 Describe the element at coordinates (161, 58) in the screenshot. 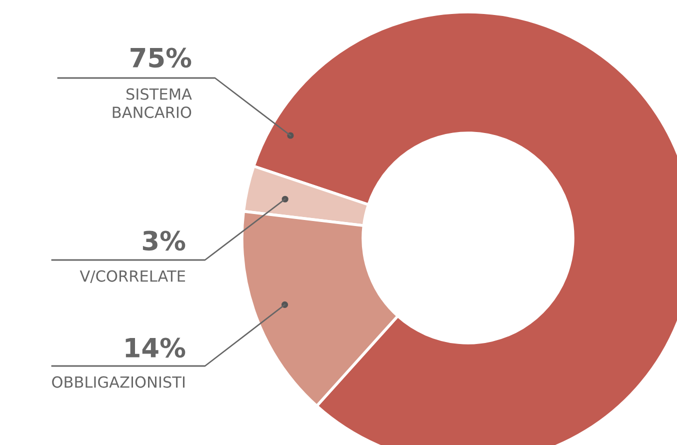

I see `data-label: 75%` at that location.